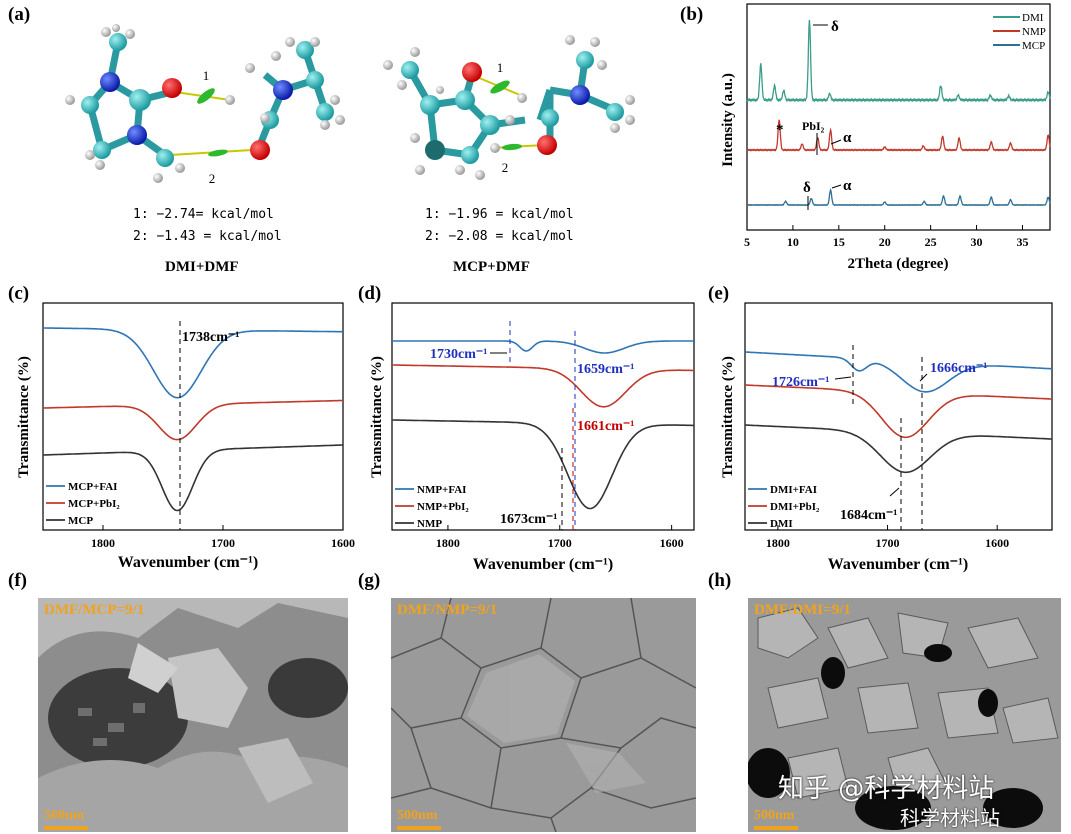 Image resolution: width=1071 pixels, height=834 pixels. I want to click on panel-label-f: (f), so click(17, 580).